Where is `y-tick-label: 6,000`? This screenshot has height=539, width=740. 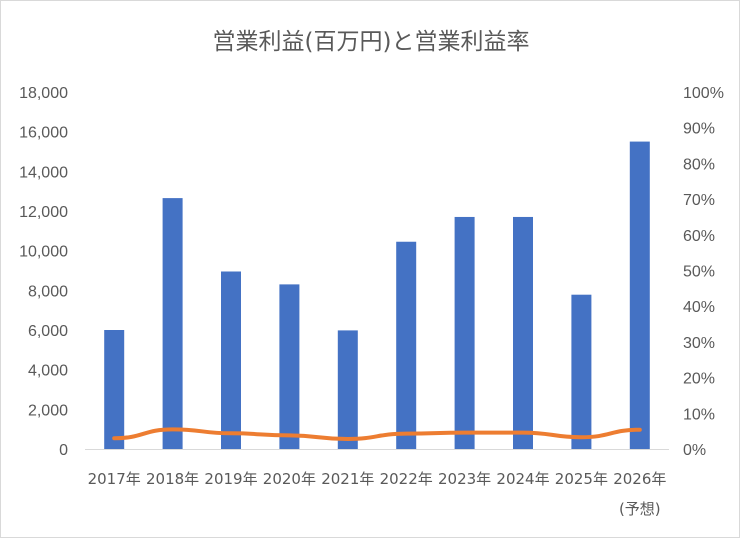 y-tick-label: 6,000 is located at coordinates (48, 331).